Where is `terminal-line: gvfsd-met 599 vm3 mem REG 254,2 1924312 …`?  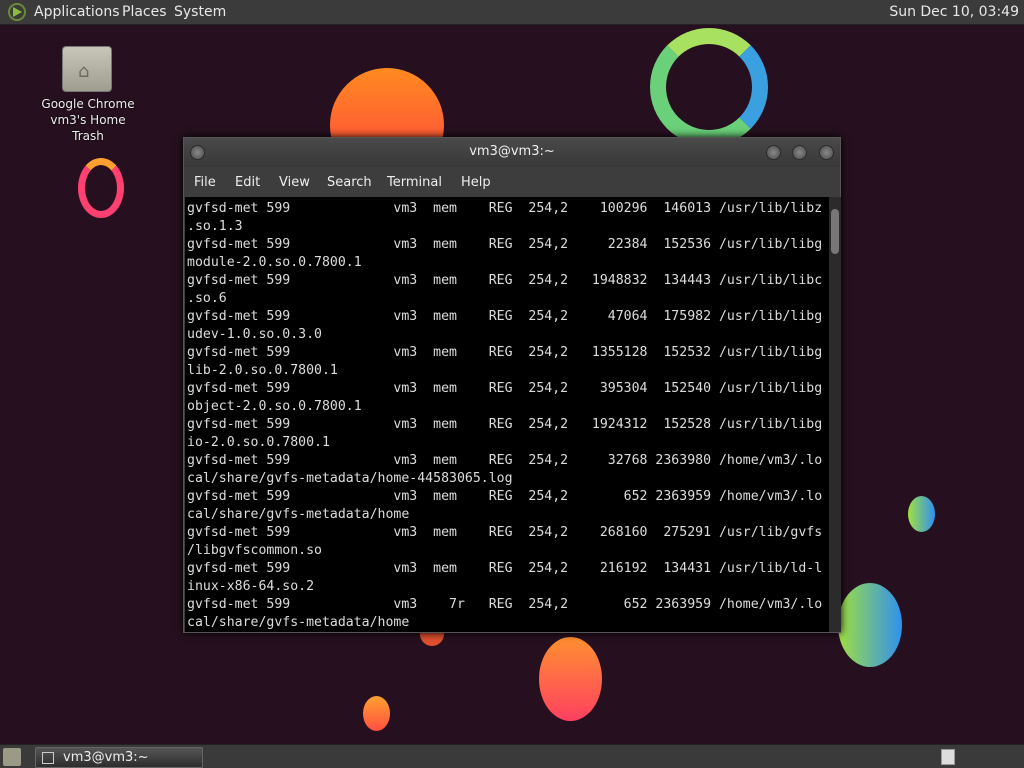 terminal-line: gvfsd-met 599 vm3 mem REG 254,2 1924312 … is located at coordinates (505, 424).